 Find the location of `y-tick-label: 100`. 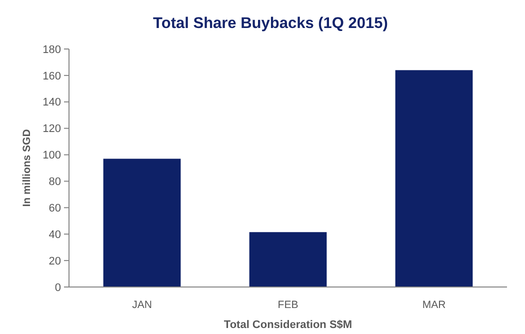

y-tick-label: 100 is located at coordinates (51, 156).